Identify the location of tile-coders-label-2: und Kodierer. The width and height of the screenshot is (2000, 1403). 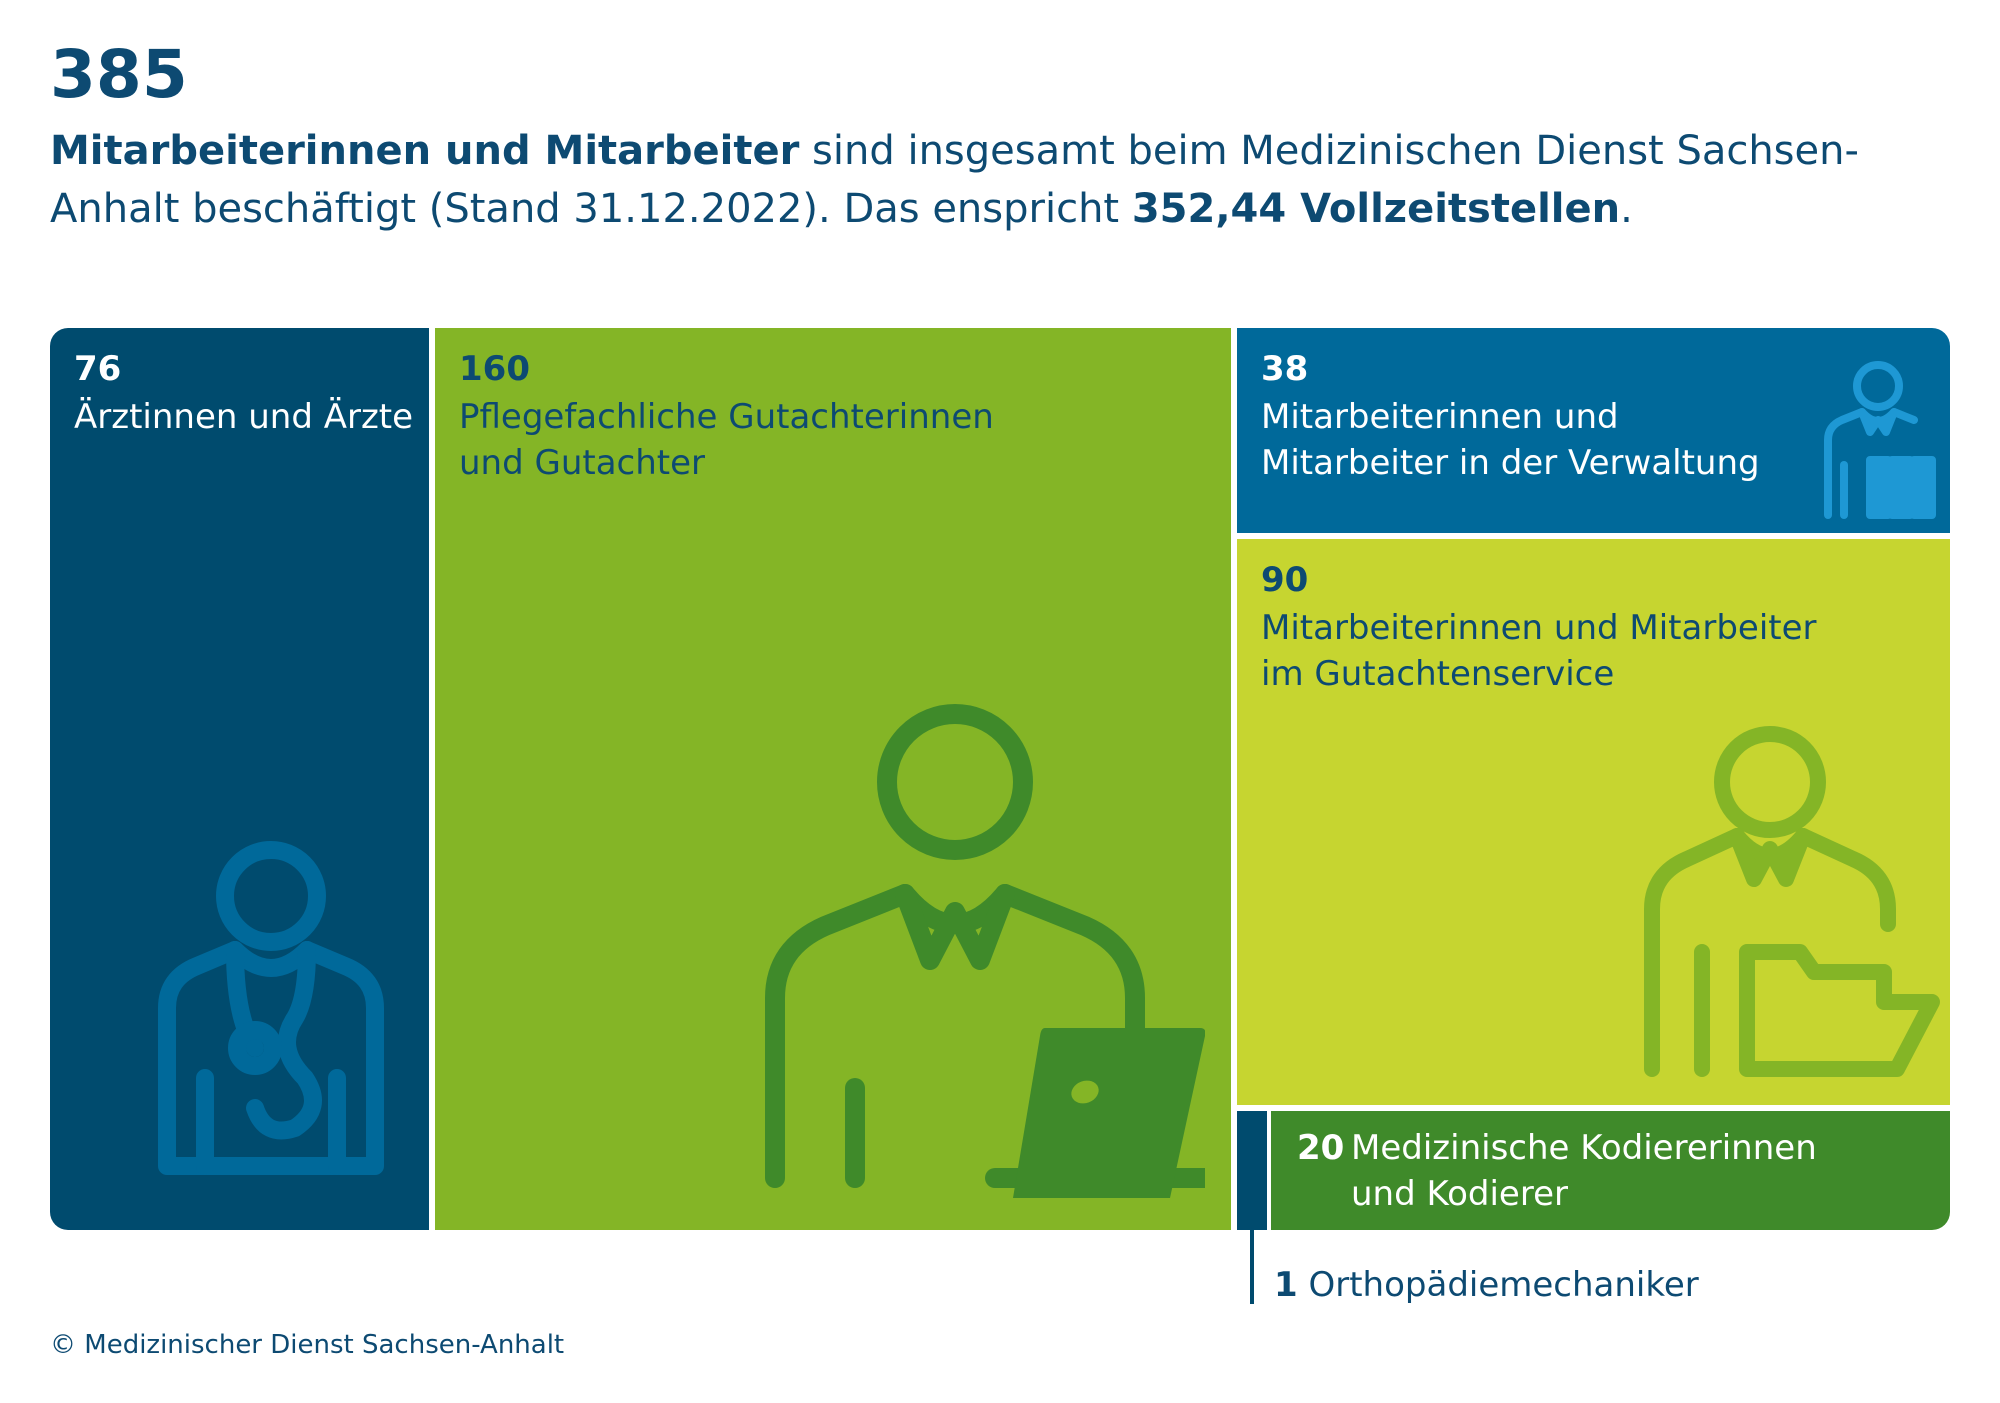
(1459, 1194).